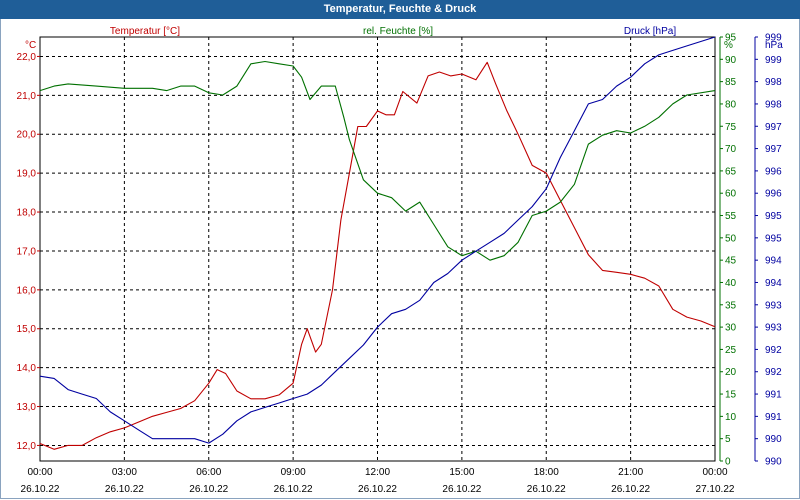  I want to click on temperature-axis-label: Temperatur [°C], so click(145, 31).